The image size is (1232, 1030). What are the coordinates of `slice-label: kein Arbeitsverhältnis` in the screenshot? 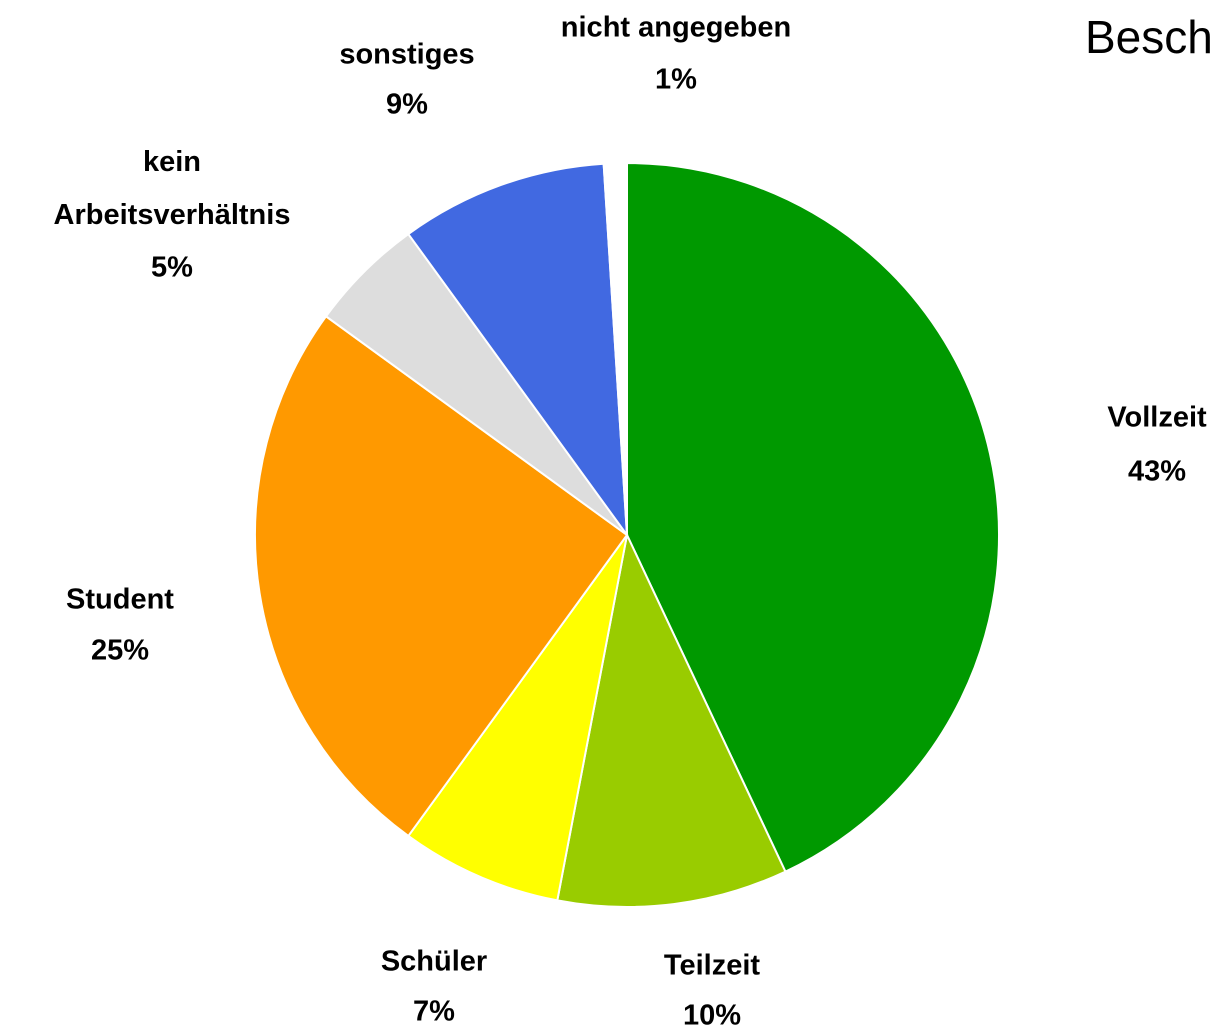 It's located at (172, 188).